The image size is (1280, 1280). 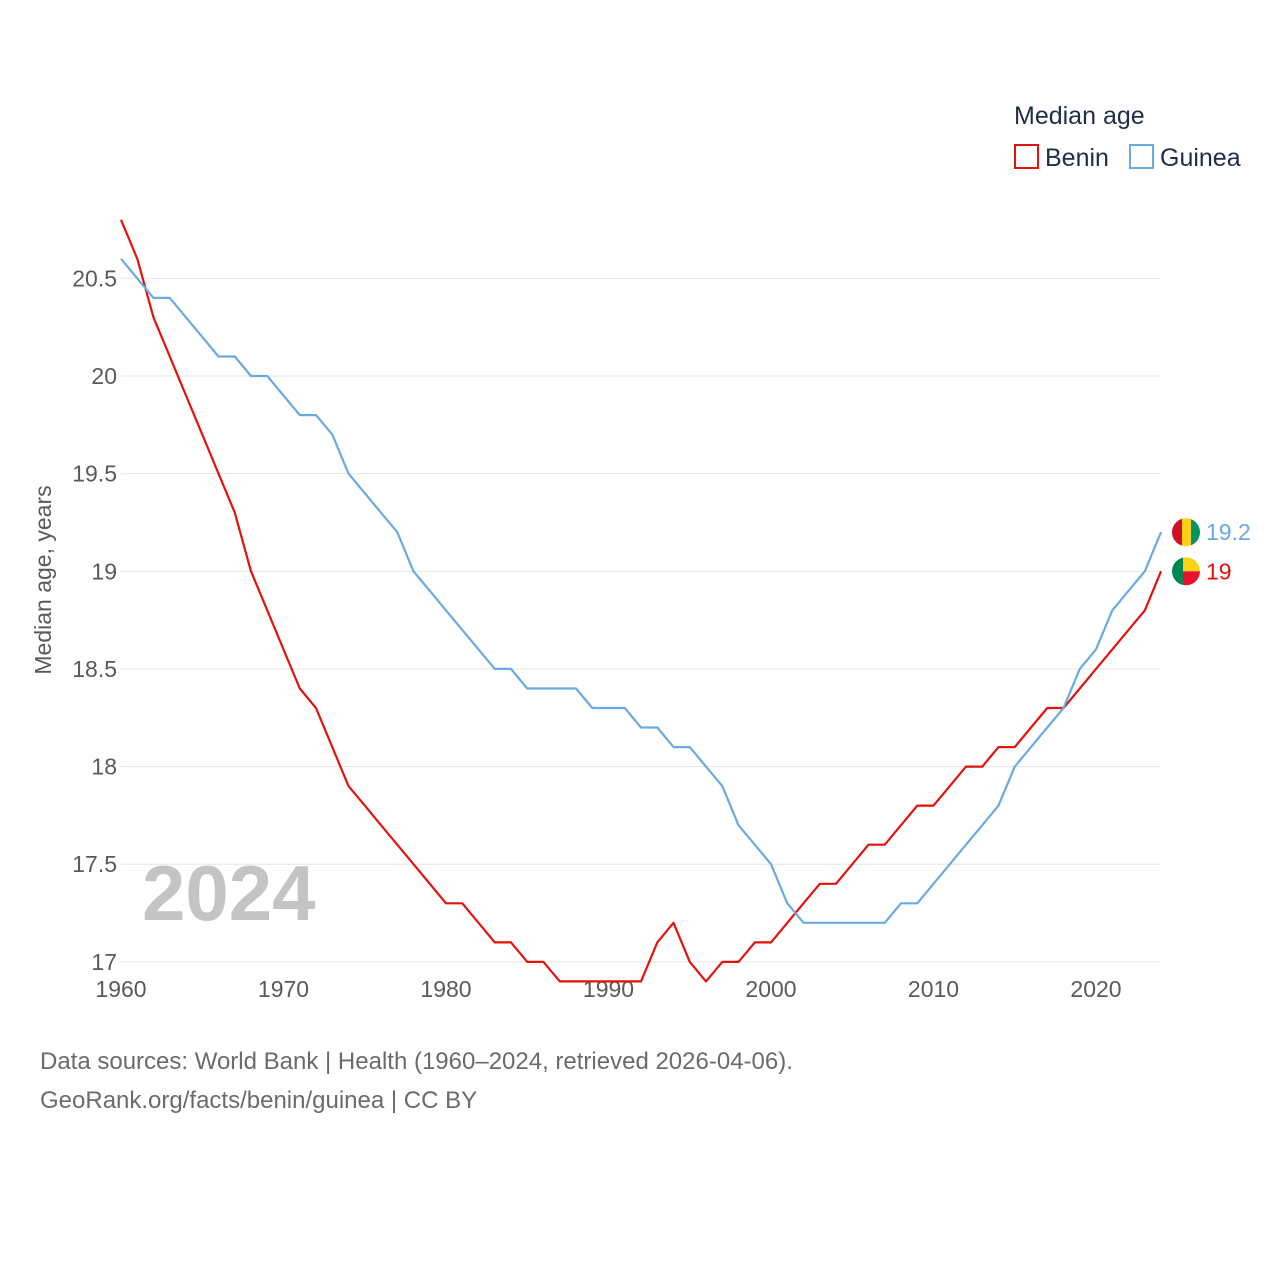 I want to click on x-tick-1970: 1970, so click(x=283, y=989).